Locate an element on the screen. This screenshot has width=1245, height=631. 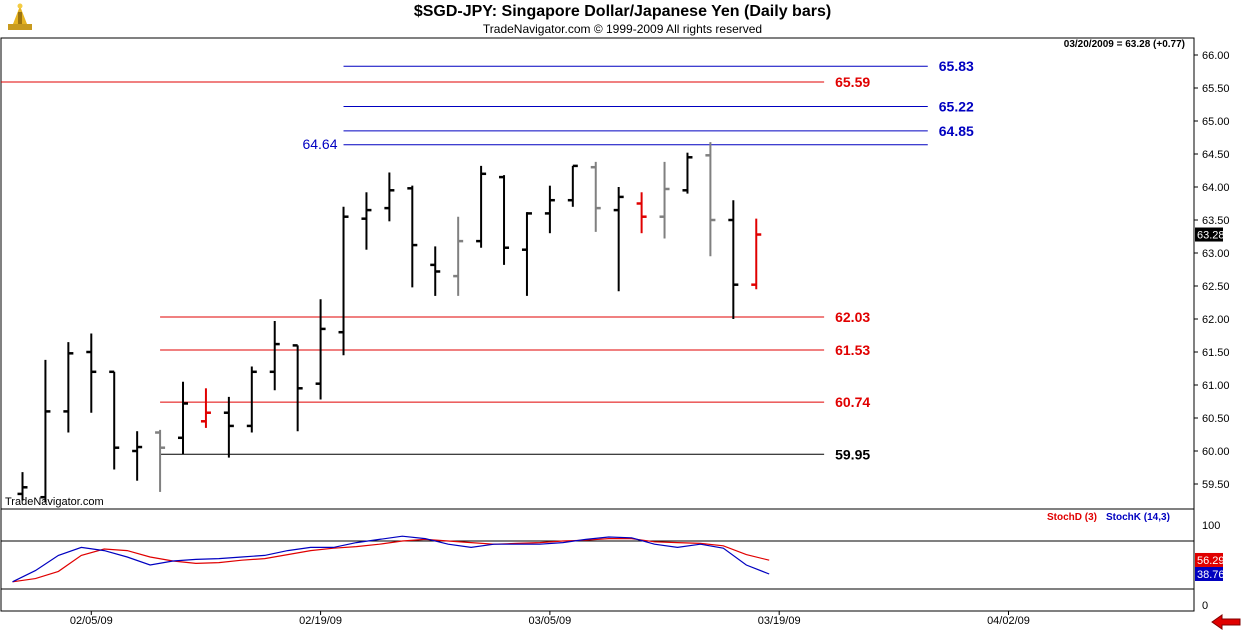
price-tick-label: 59.50 is located at coordinates (1216, 485).